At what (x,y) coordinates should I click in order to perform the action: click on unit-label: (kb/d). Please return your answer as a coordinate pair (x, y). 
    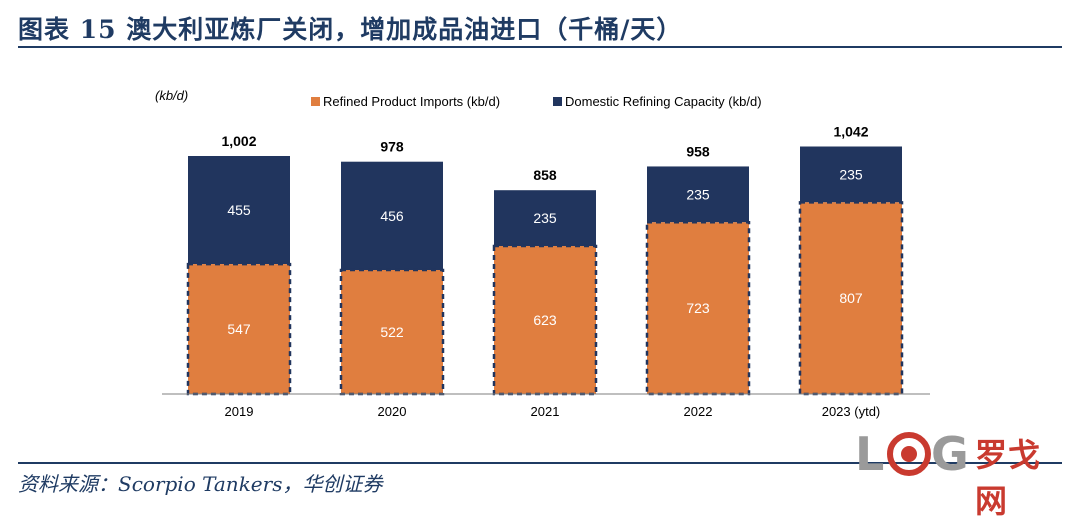
    Looking at the image, I should click on (171, 95).